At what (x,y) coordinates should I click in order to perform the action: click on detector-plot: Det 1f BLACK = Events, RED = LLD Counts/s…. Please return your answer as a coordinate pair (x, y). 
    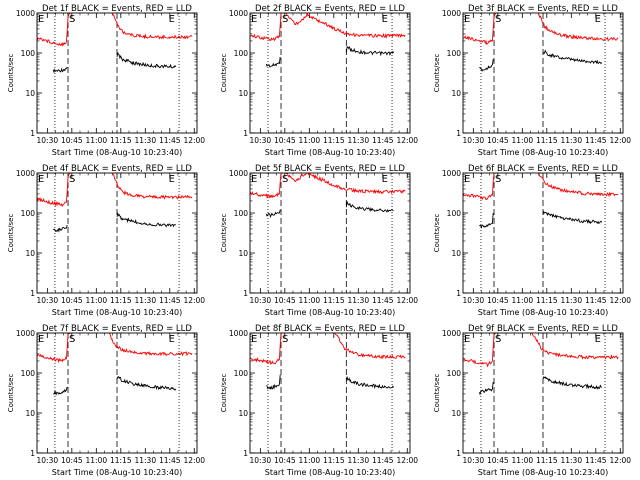
    Looking at the image, I should click on (106, 80).